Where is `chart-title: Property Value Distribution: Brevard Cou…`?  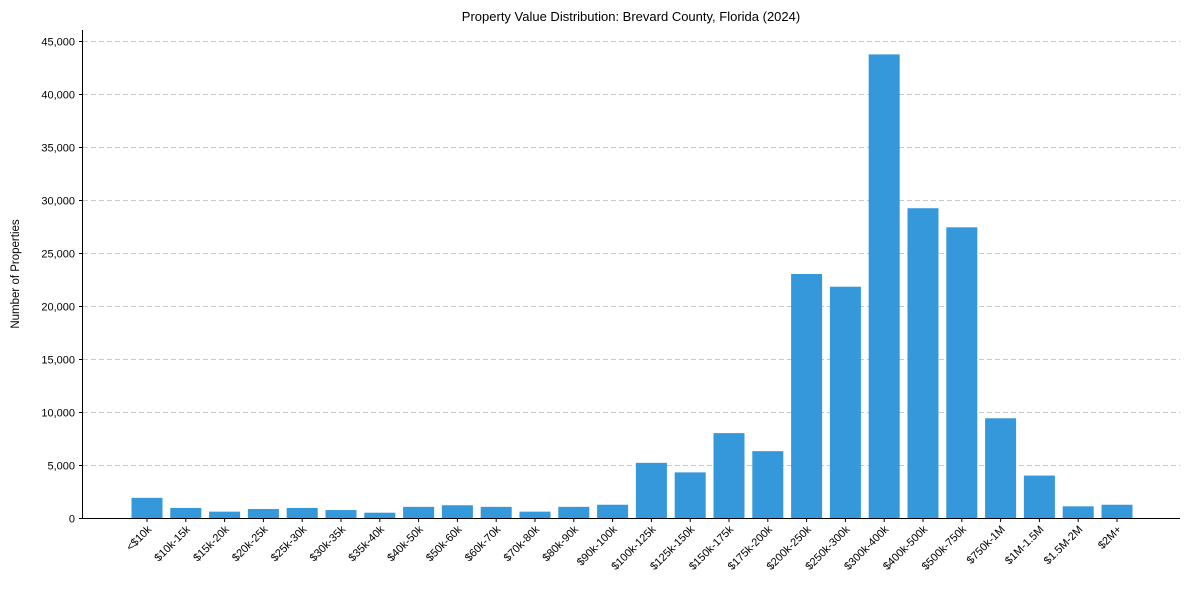 chart-title: Property Value Distribution: Brevard Cou… is located at coordinates (631, 16).